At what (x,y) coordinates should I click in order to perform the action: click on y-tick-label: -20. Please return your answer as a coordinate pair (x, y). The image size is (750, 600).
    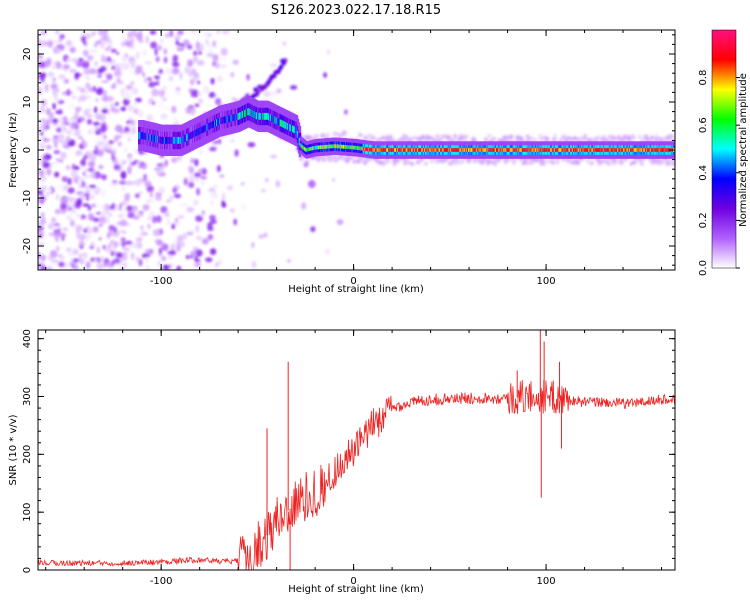
    Looking at the image, I should click on (27, 246).